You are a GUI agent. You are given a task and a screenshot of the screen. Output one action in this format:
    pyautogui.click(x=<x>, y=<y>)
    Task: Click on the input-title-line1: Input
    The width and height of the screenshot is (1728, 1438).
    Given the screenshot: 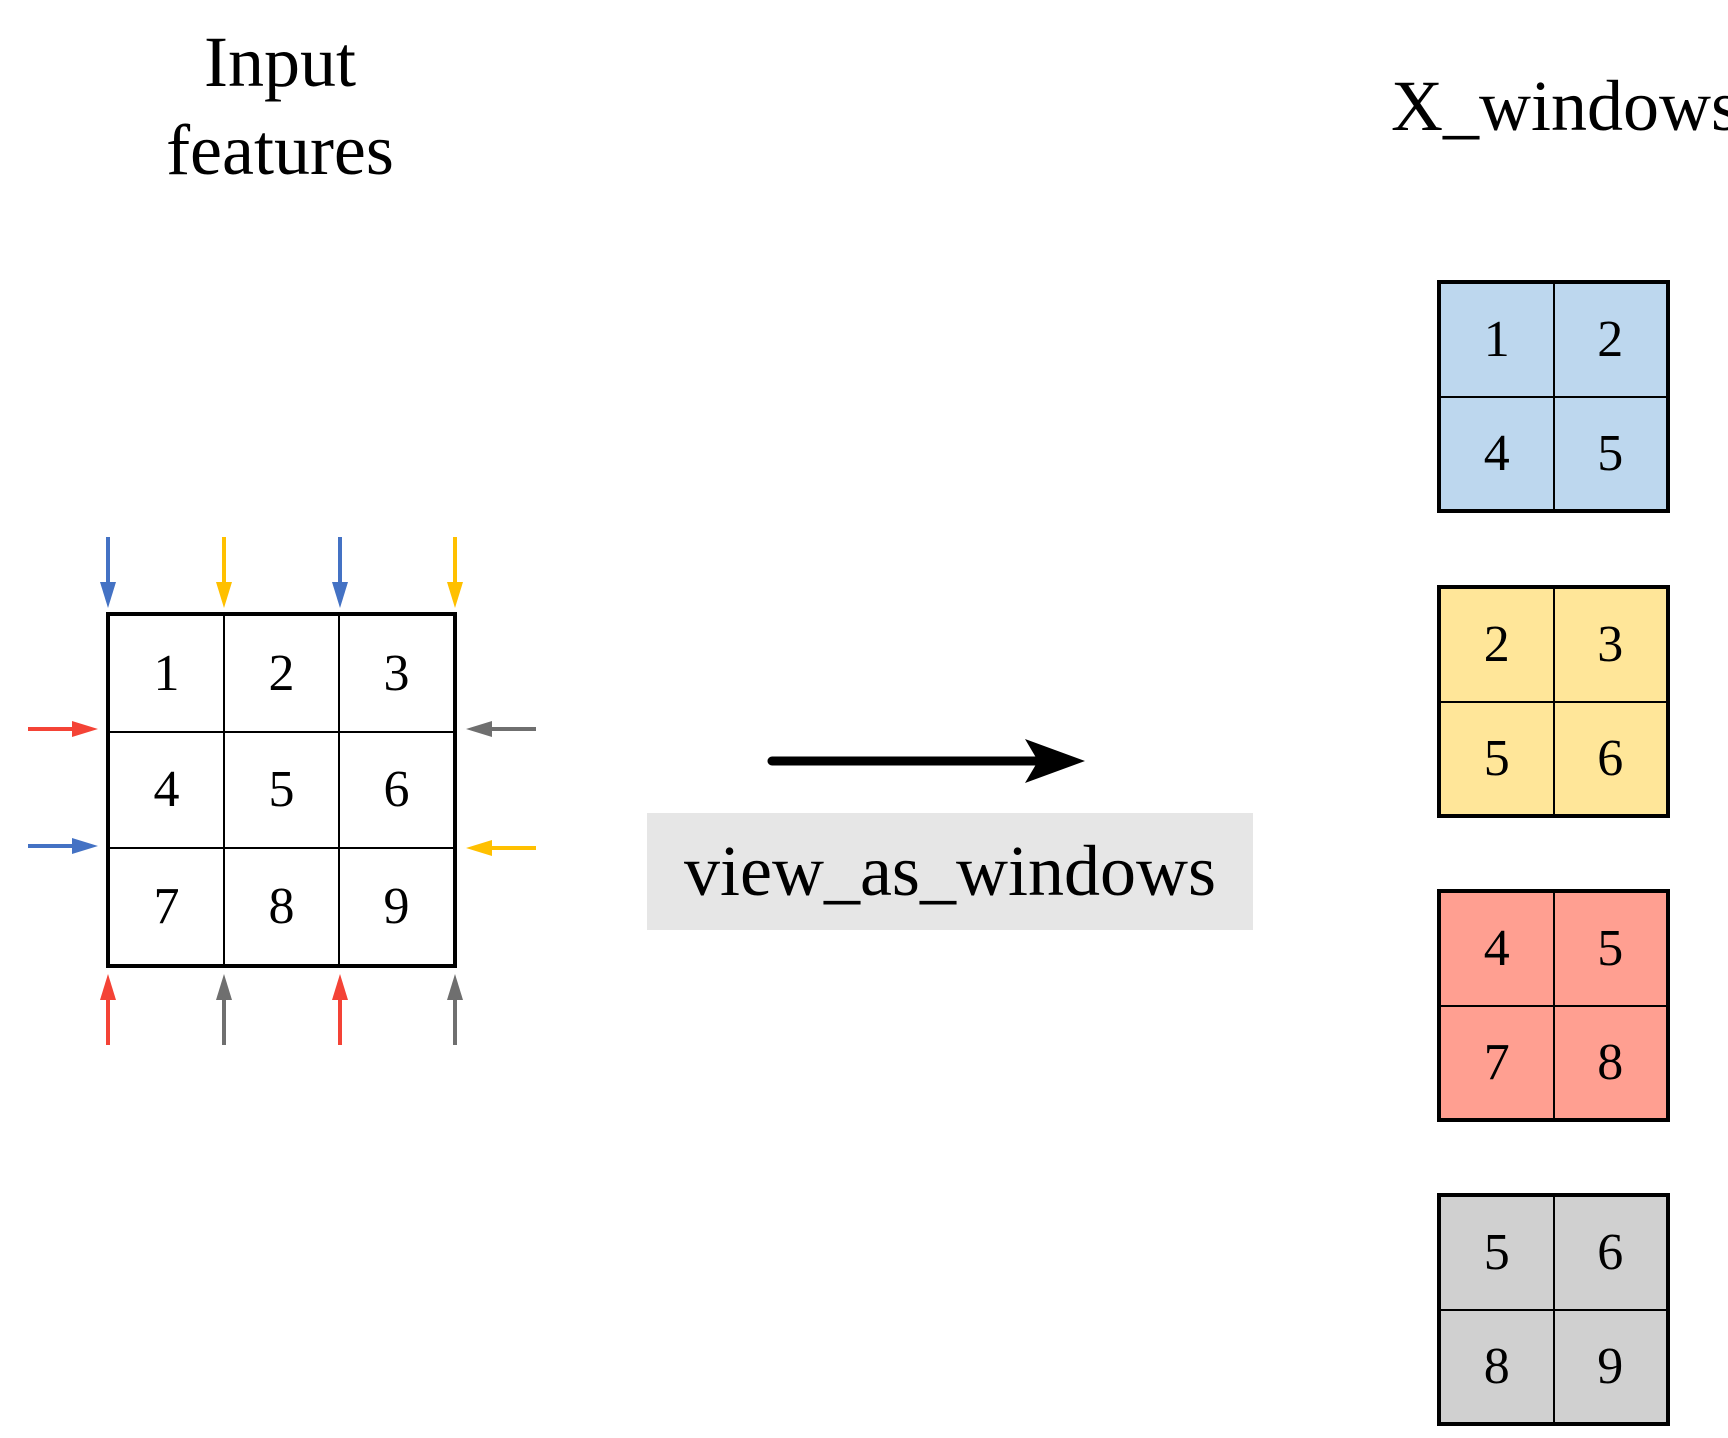 What is the action you would take?
    pyautogui.click(x=280, y=62)
    